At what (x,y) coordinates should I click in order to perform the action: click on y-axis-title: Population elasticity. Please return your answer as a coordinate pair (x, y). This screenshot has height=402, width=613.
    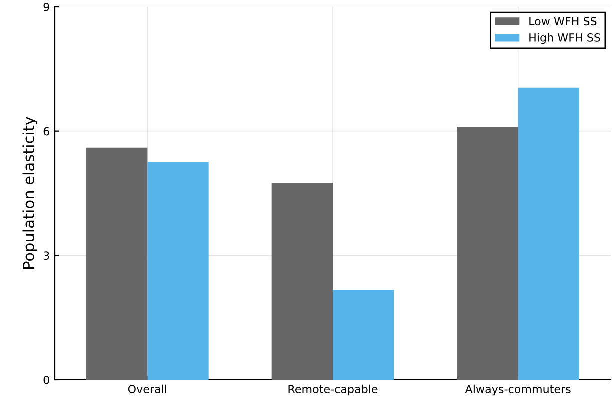
    Looking at the image, I should click on (30, 192).